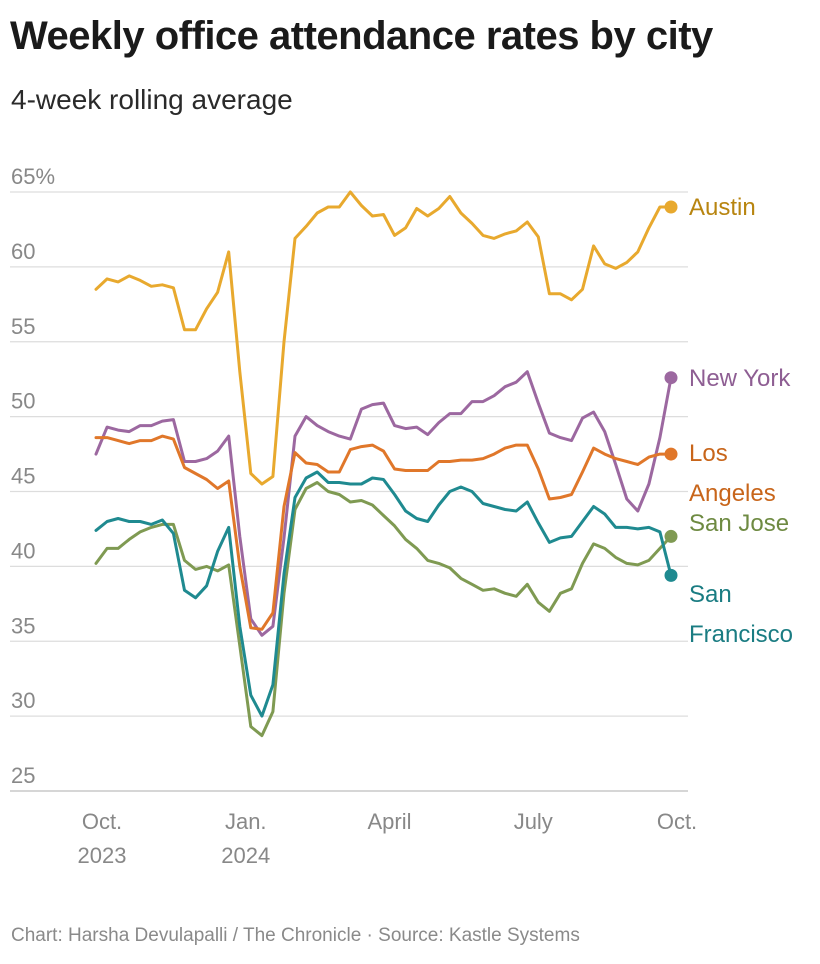 This screenshot has height=964, width=820. Describe the element at coordinates (671, 536) in the screenshot. I see `series-endpoint-san-jose` at that location.